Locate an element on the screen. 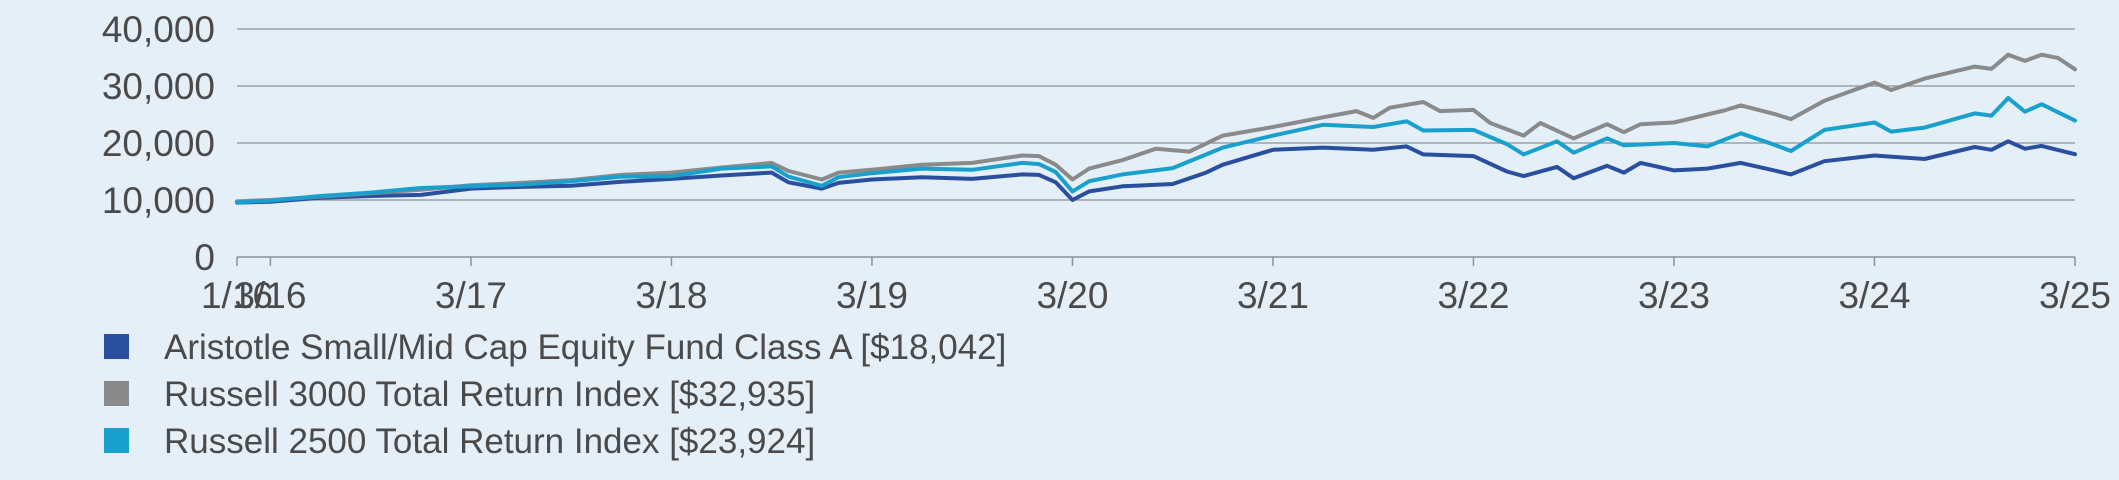 This screenshot has width=2119, height=480. x-tick-label: 3/19 is located at coordinates (872, 295).